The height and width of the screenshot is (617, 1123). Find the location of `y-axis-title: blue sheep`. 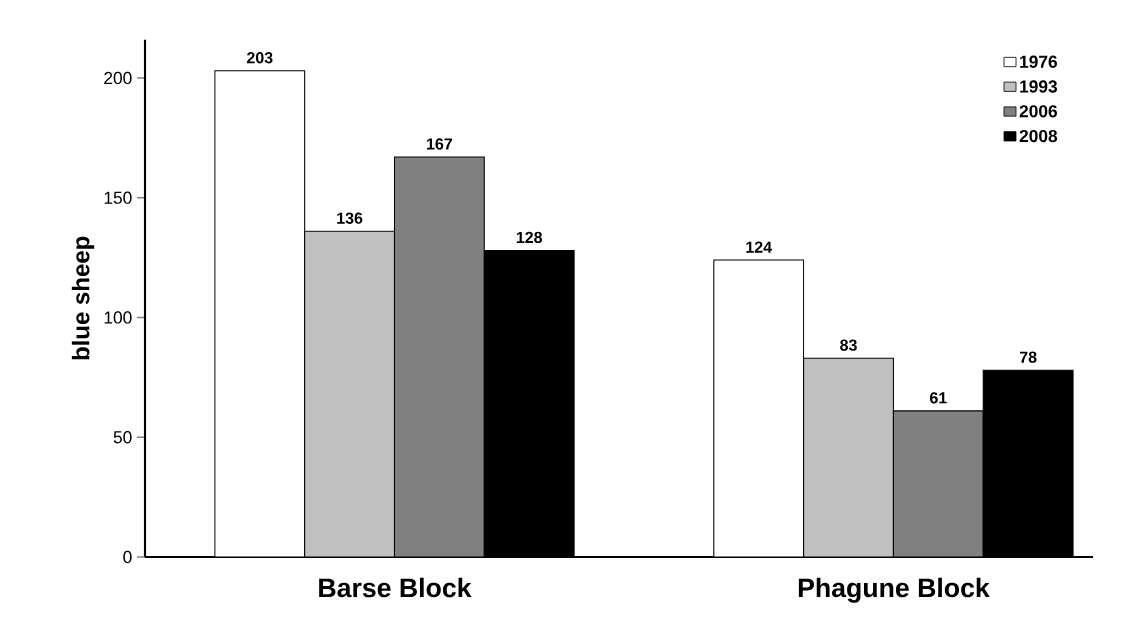

y-axis-title: blue sheep is located at coordinates (83, 298).